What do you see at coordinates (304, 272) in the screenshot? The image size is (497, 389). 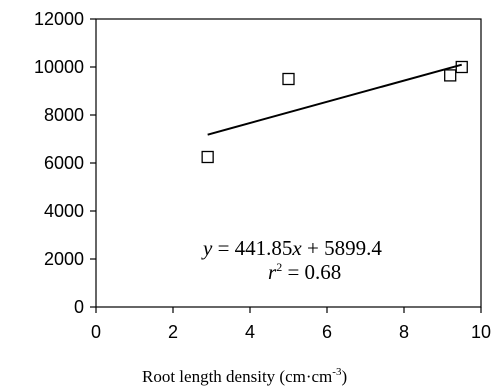 I see `r-squared-label: r2 = 0.68` at bounding box center [304, 272].